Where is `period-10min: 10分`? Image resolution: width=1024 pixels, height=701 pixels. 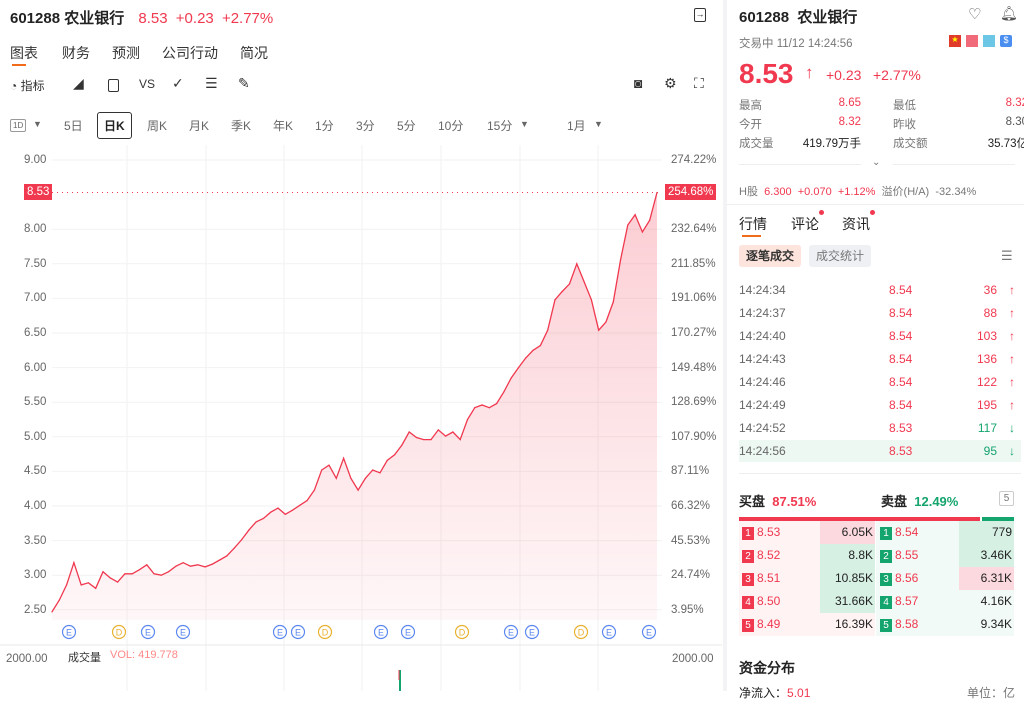 period-10min: 10分 is located at coordinates (451, 126).